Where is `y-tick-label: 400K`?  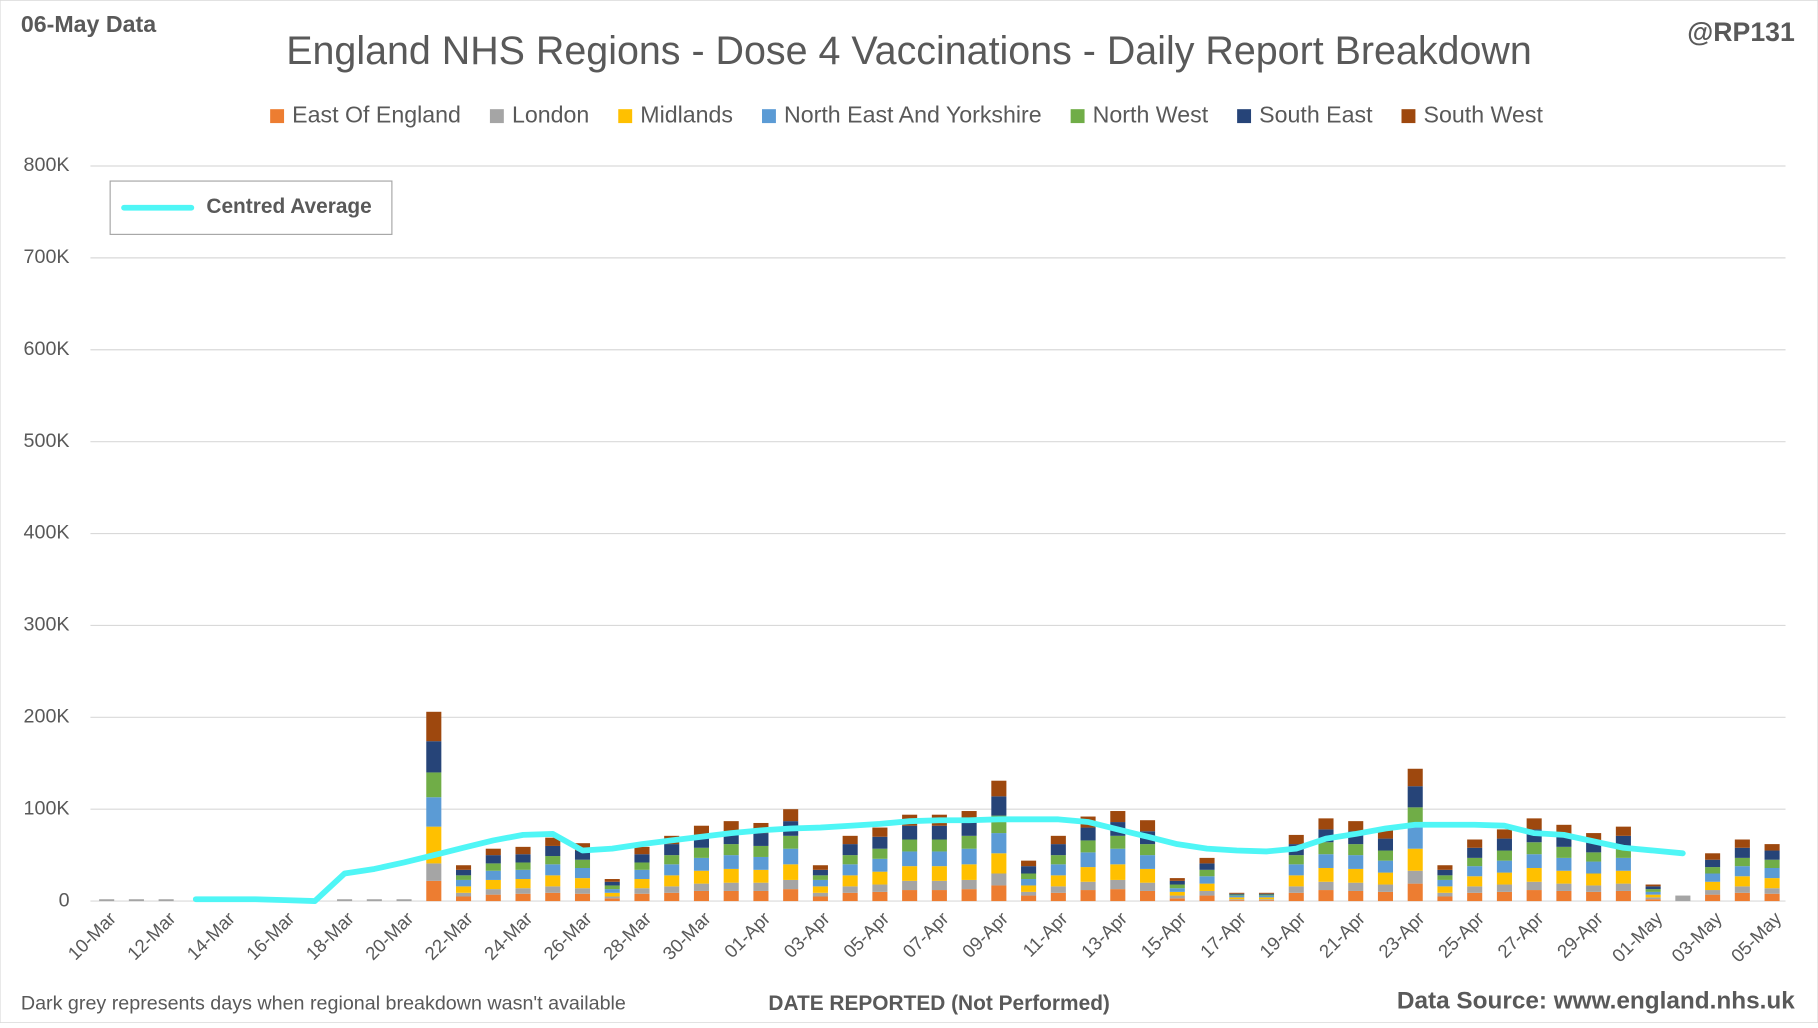 y-tick-label: 400K is located at coordinates (47, 533).